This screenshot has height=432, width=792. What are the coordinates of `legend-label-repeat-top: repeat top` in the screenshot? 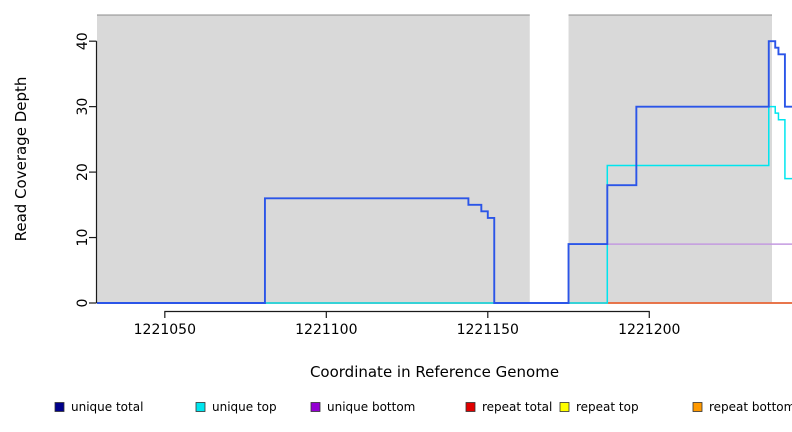 It's located at (607, 407).